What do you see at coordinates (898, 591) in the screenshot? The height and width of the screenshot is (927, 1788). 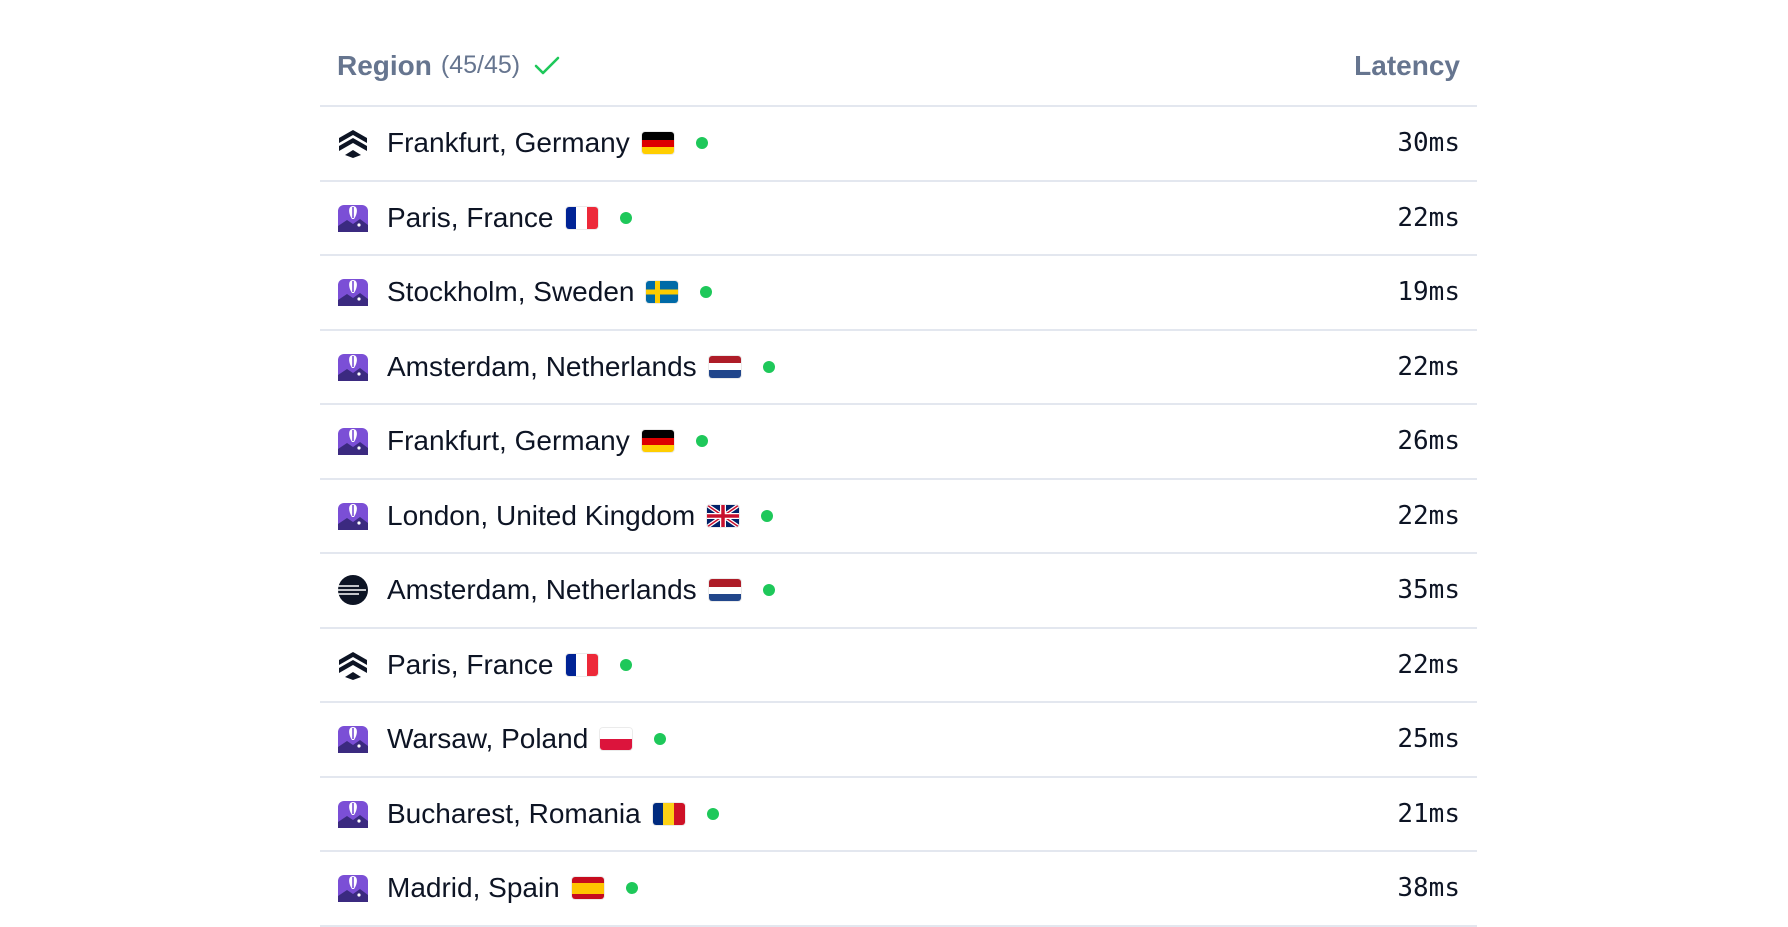 I see `table-row: Amsterdam, Netherlands 35ms` at bounding box center [898, 591].